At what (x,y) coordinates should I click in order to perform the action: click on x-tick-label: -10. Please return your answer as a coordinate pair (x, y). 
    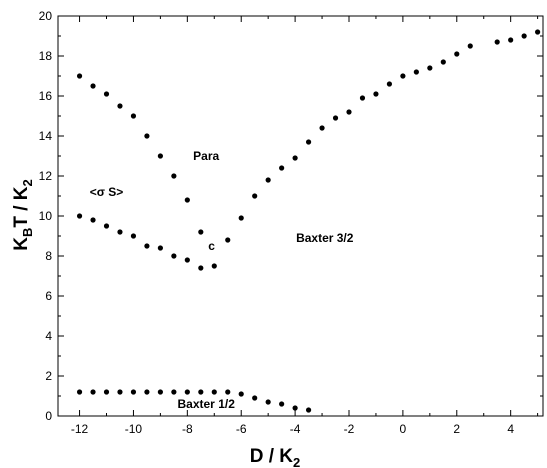
    Looking at the image, I should click on (134, 429).